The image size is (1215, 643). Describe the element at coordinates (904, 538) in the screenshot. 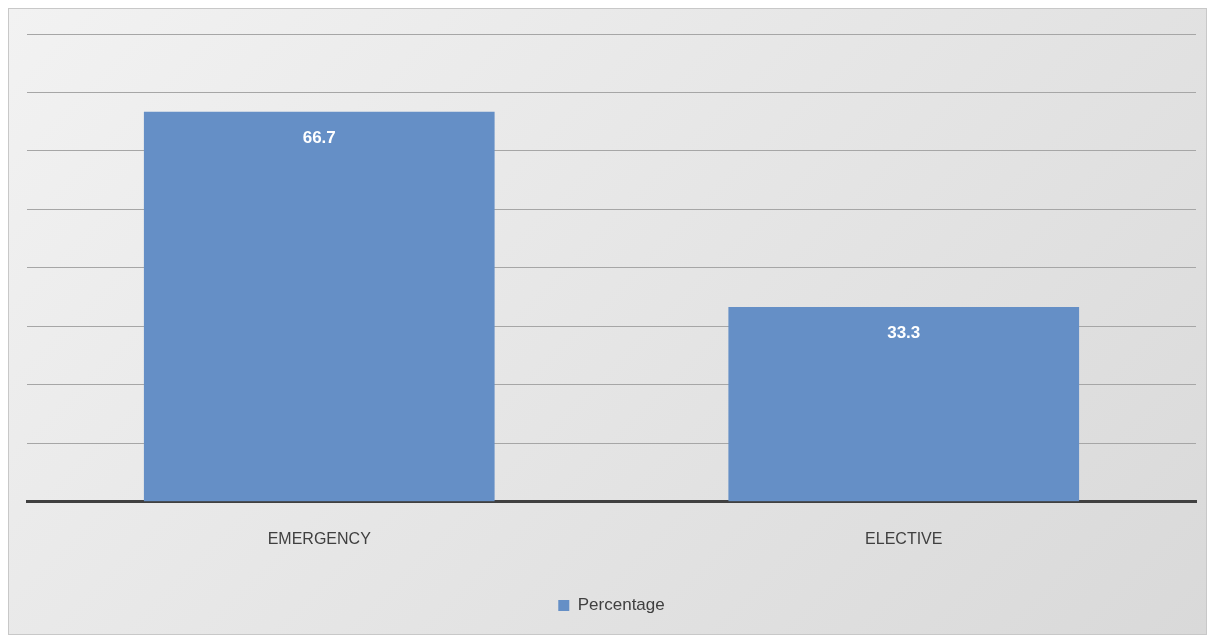

I see `x-tick-label: ELECTIVE` at that location.